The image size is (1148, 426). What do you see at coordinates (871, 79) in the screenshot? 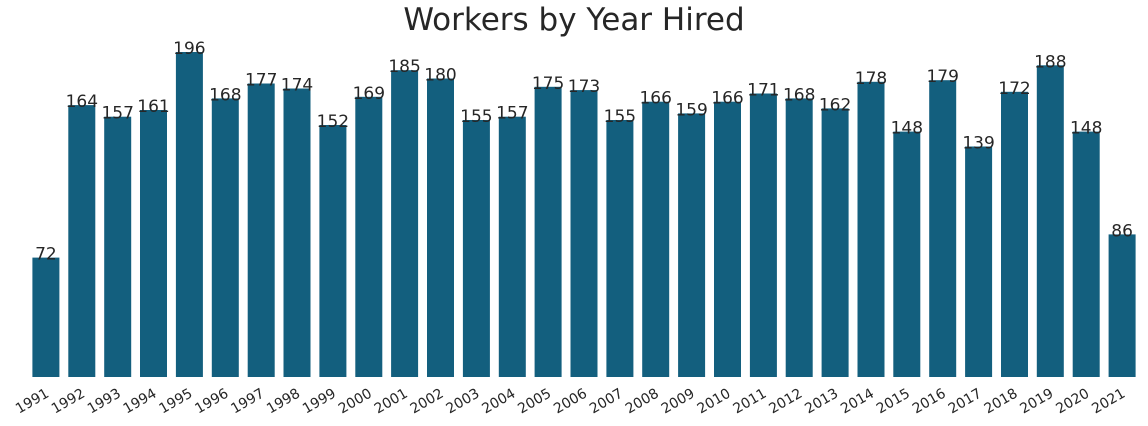
I see `data-label-2014: 178` at bounding box center [871, 79].